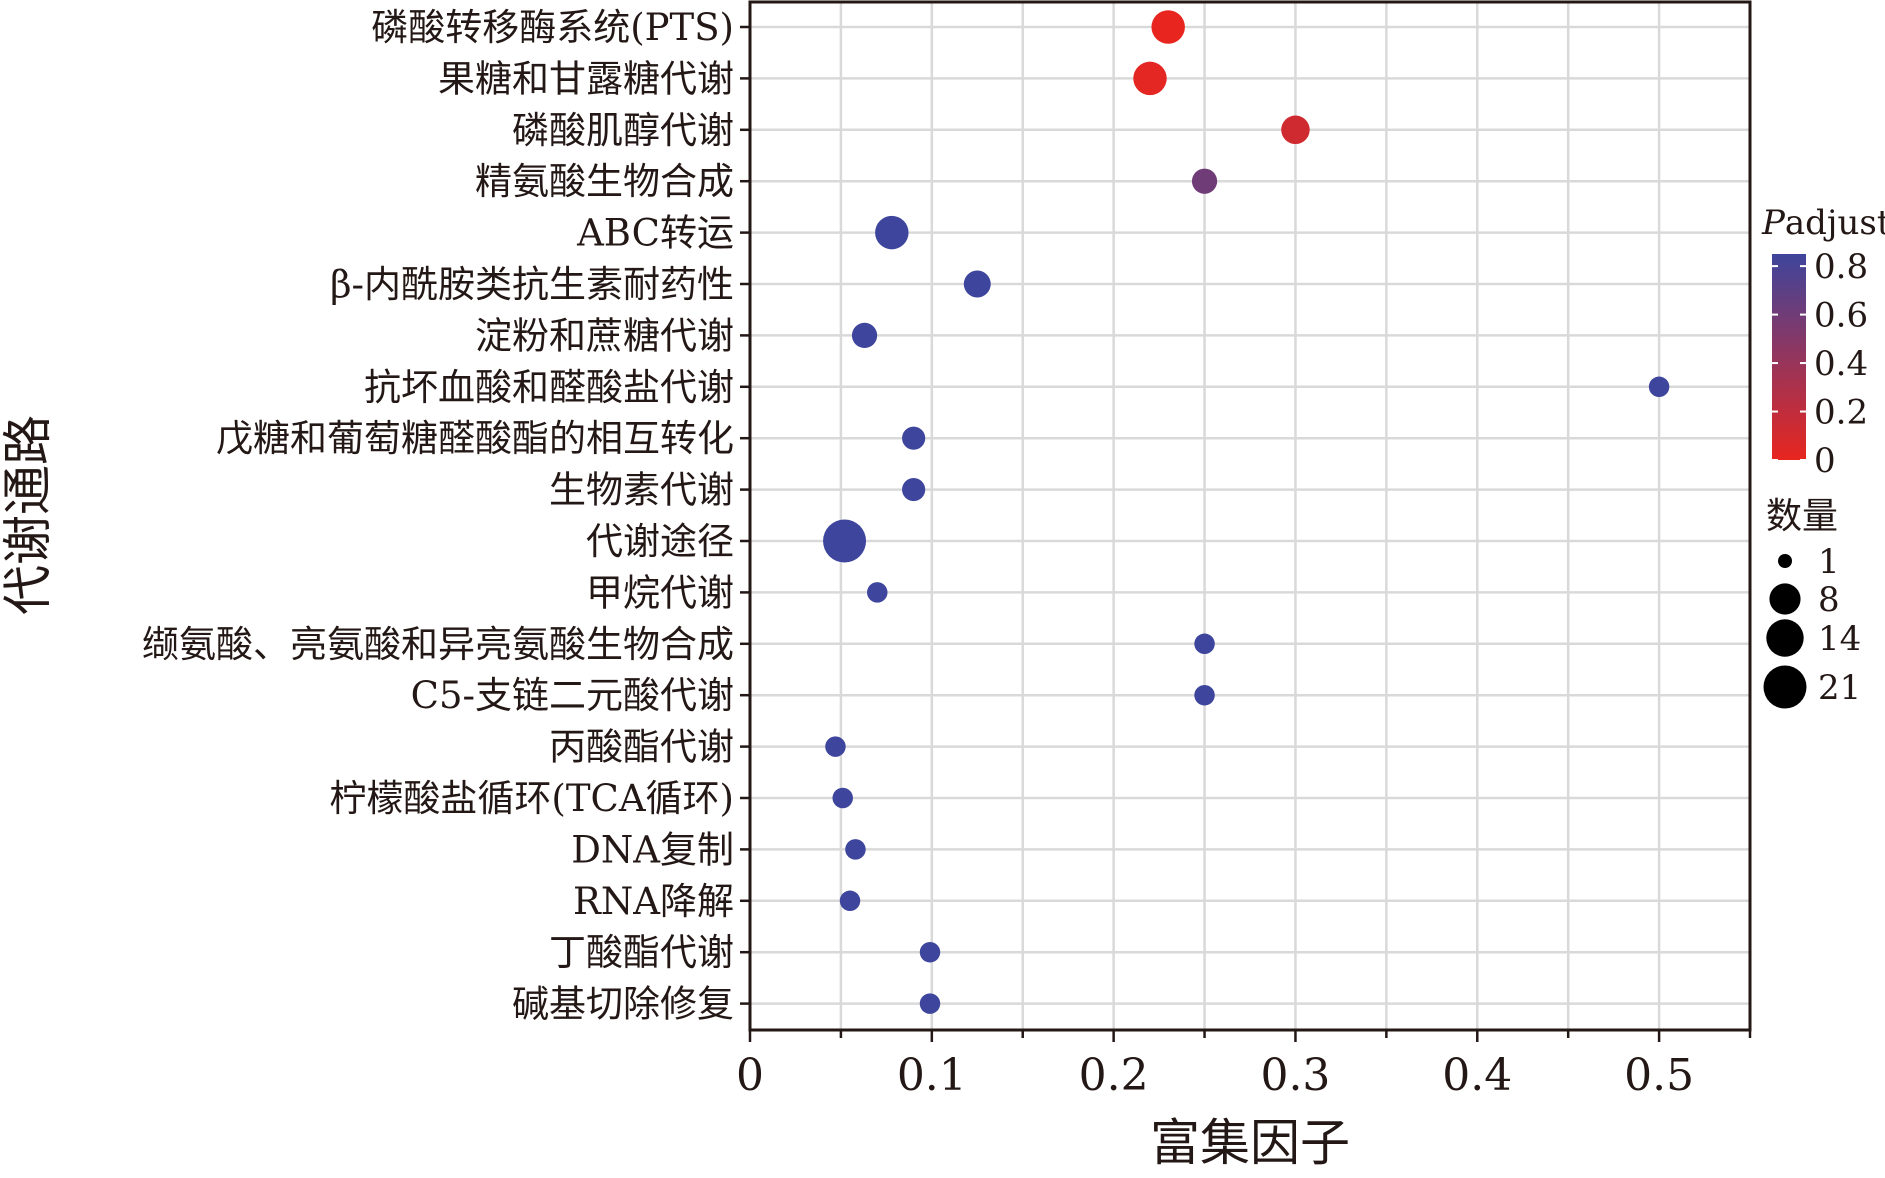 The image size is (1885, 1178). I want to click on y-tick-label: 抗坏血酸和醛酸盐代谢, so click(549, 387).